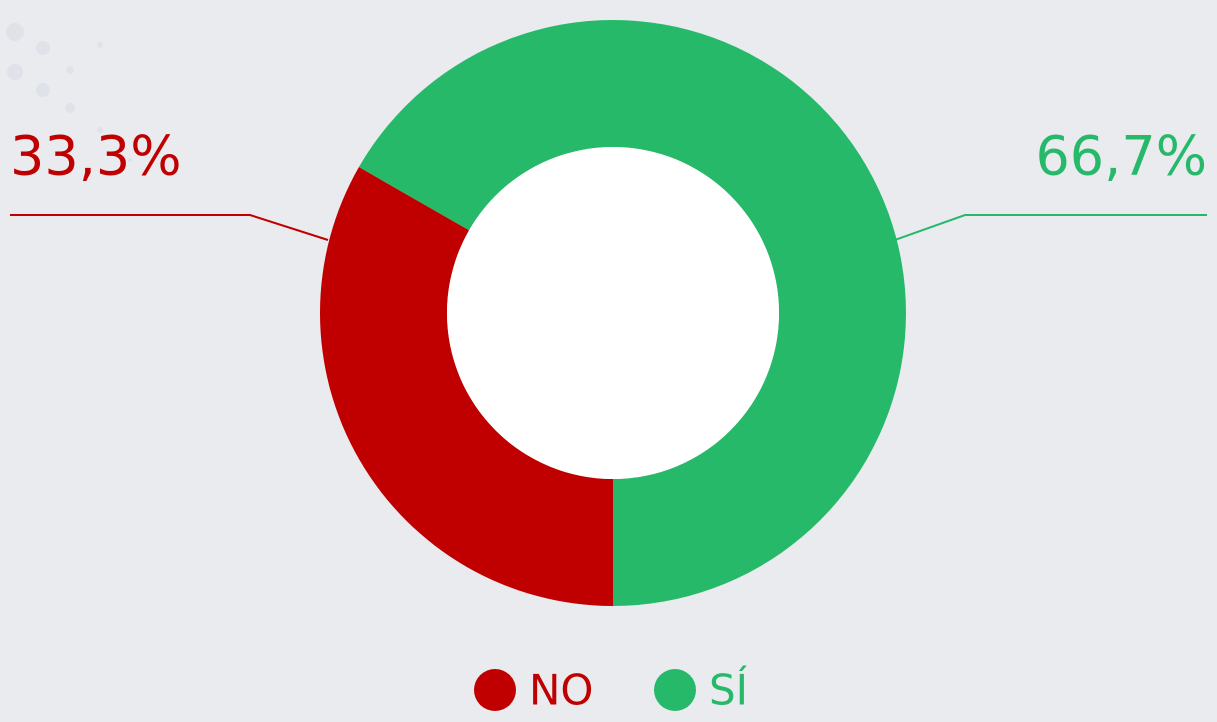 The image size is (1217, 722). Describe the element at coordinates (96, 156) in the screenshot. I see `value-label: 33,3%` at that location.